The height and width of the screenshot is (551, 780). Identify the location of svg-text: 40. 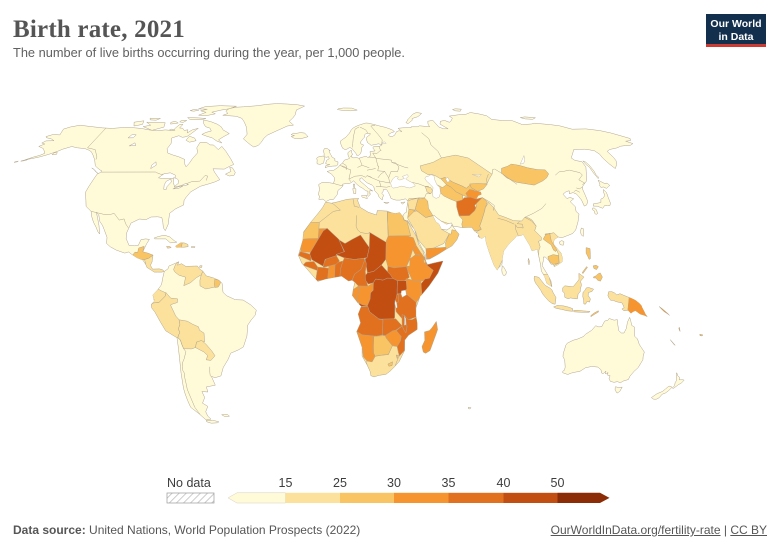
(504, 483).